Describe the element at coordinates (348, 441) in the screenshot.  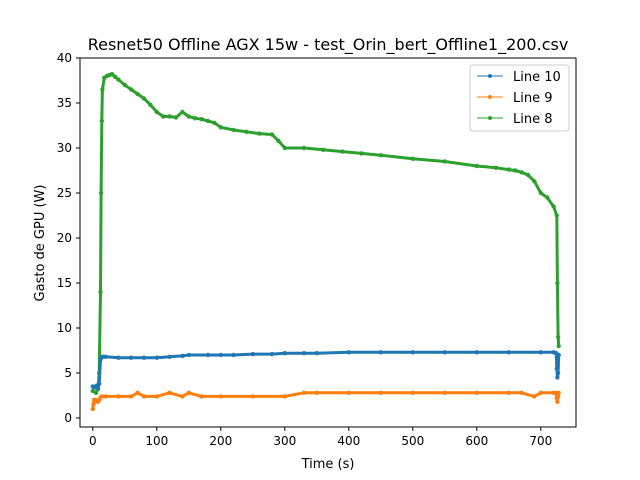
I see `x-tick-label: 400` at that location.